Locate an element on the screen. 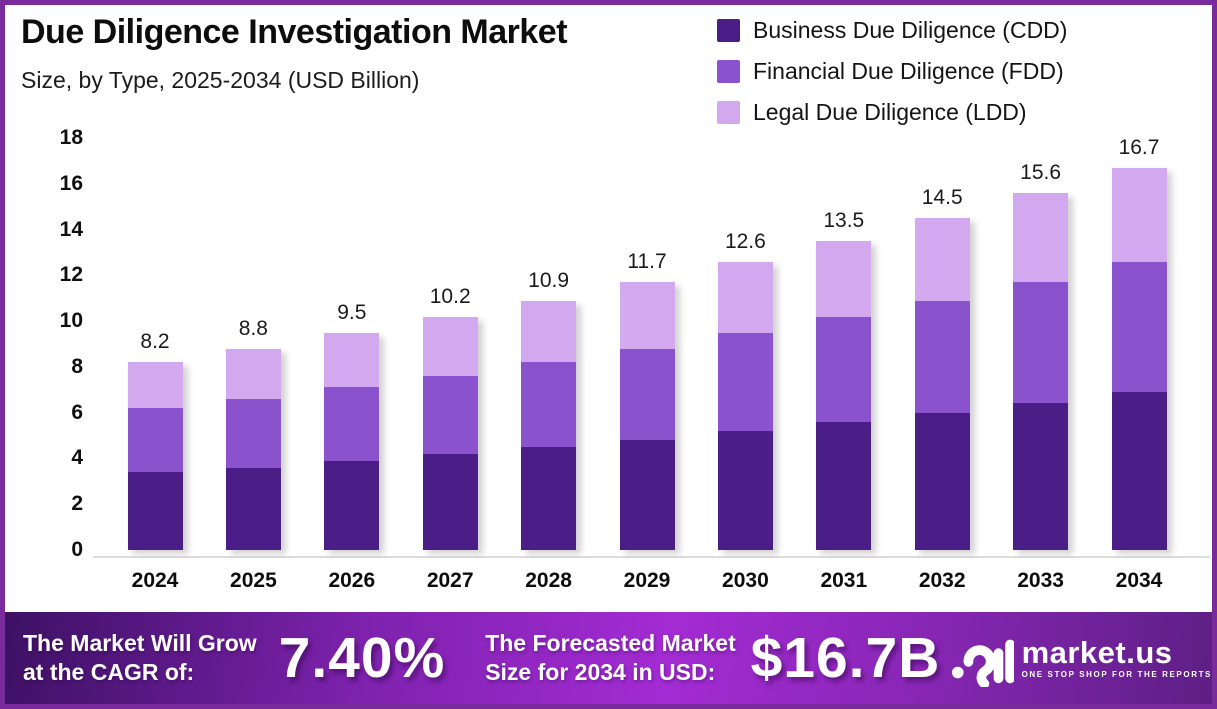 This screenshot has width=1217, height=709. cagr-label-line2: at the CAGR of: is located at coordinates (109, 672).